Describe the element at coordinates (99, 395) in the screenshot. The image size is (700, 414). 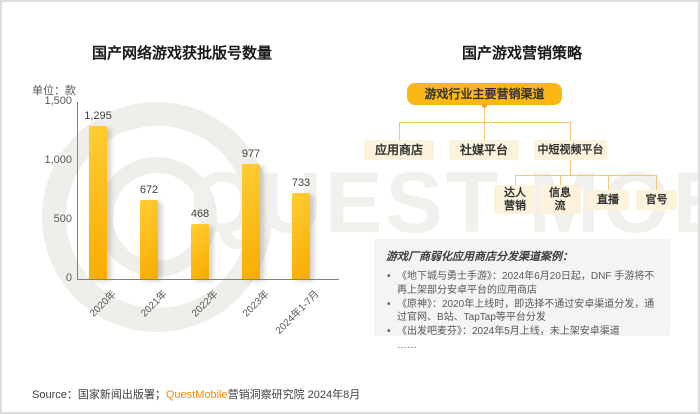
I see `source-prefix: Source：国家新闻出版署；` at that location.